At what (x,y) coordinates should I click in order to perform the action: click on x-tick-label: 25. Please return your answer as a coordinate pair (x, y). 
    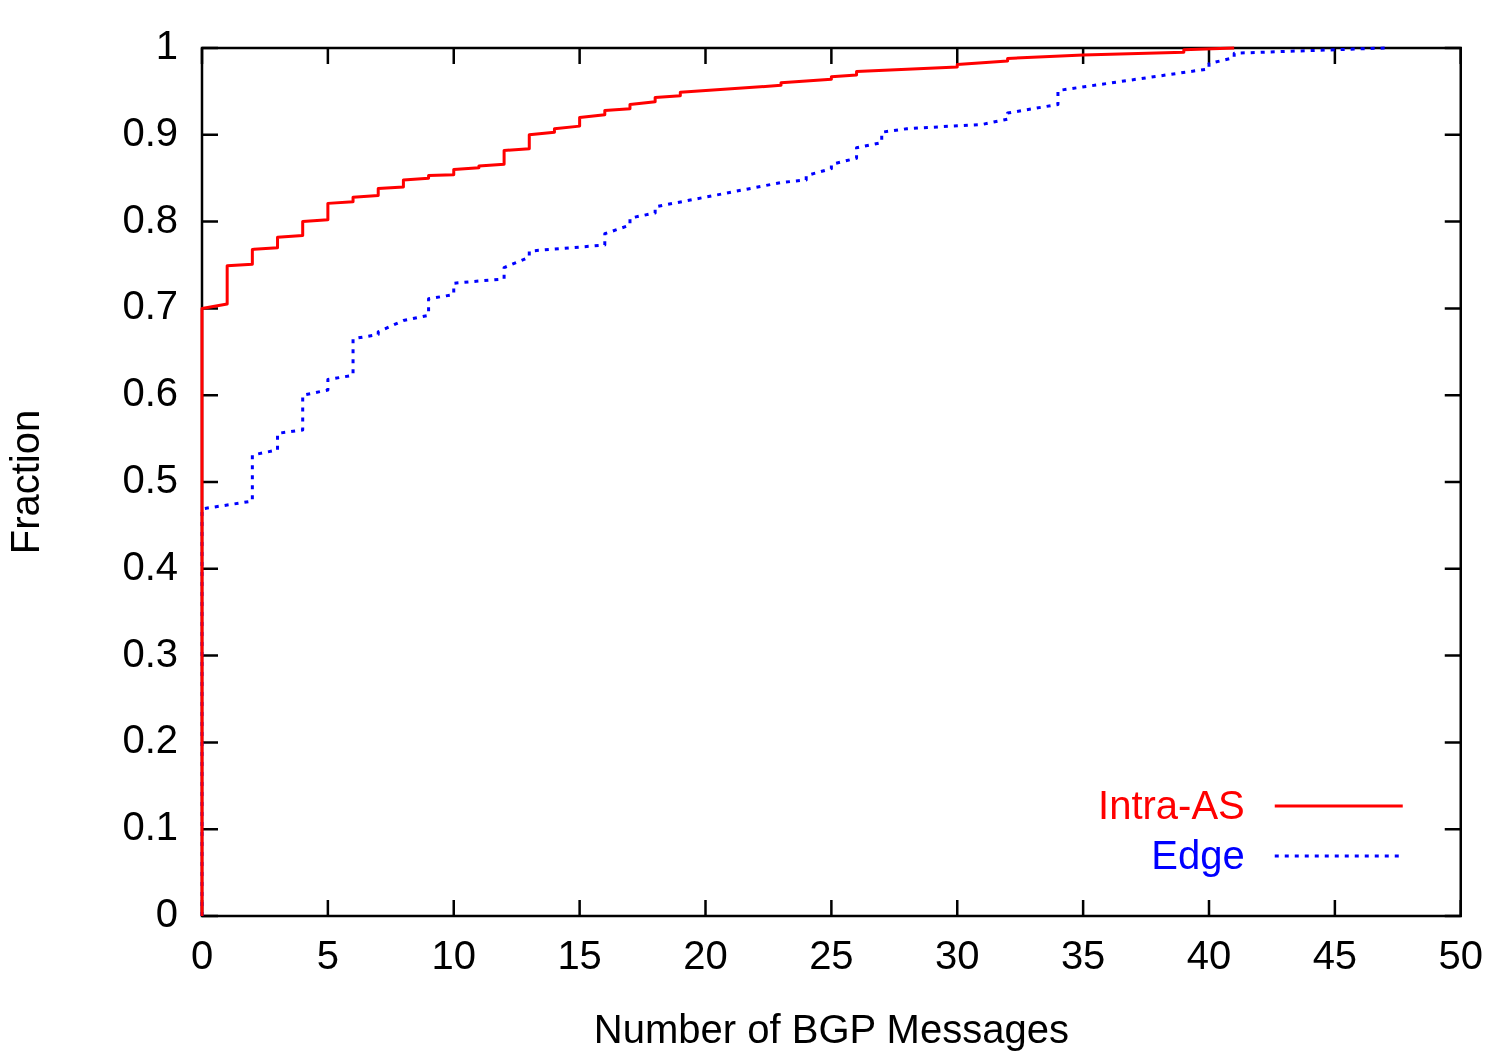
    Looking at the image, I should click on (831, 955).